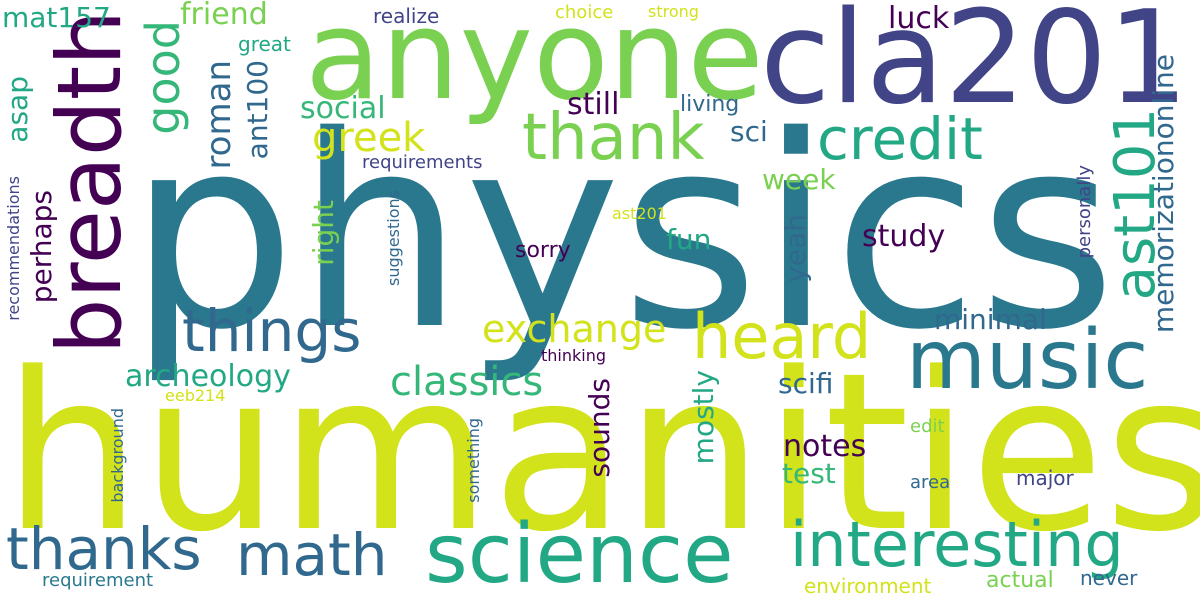 The image size is (1200, 600). I want to click on word-area: area, so click(930, 482).